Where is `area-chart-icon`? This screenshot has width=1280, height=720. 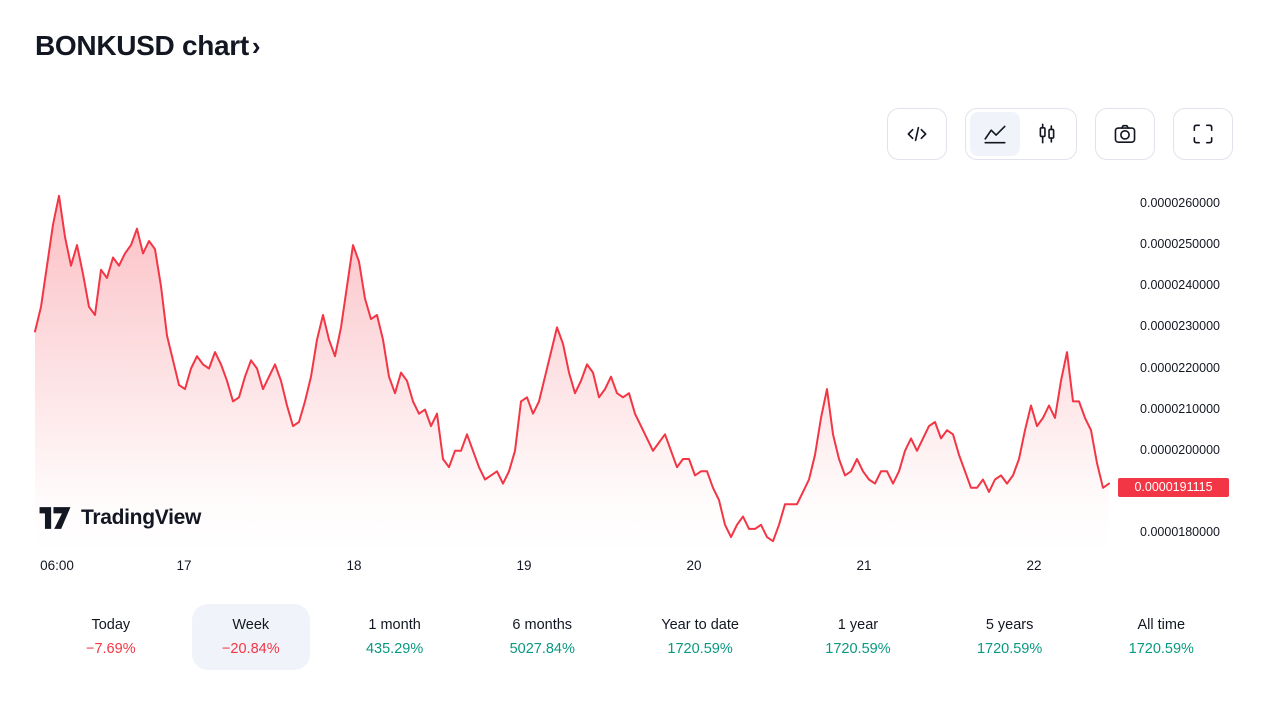
area-chart-icon is located at coordinates (995, 134).